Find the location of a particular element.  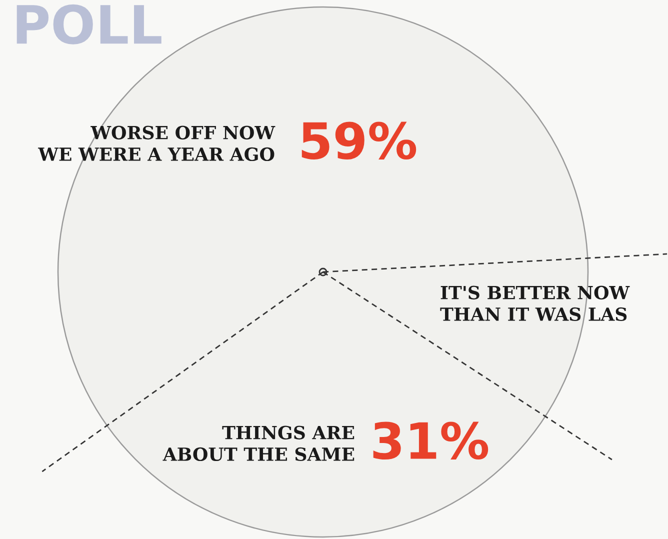

slice-label: THINGS ARE ABOUT THE SAME is located at coordinates (258, 444).